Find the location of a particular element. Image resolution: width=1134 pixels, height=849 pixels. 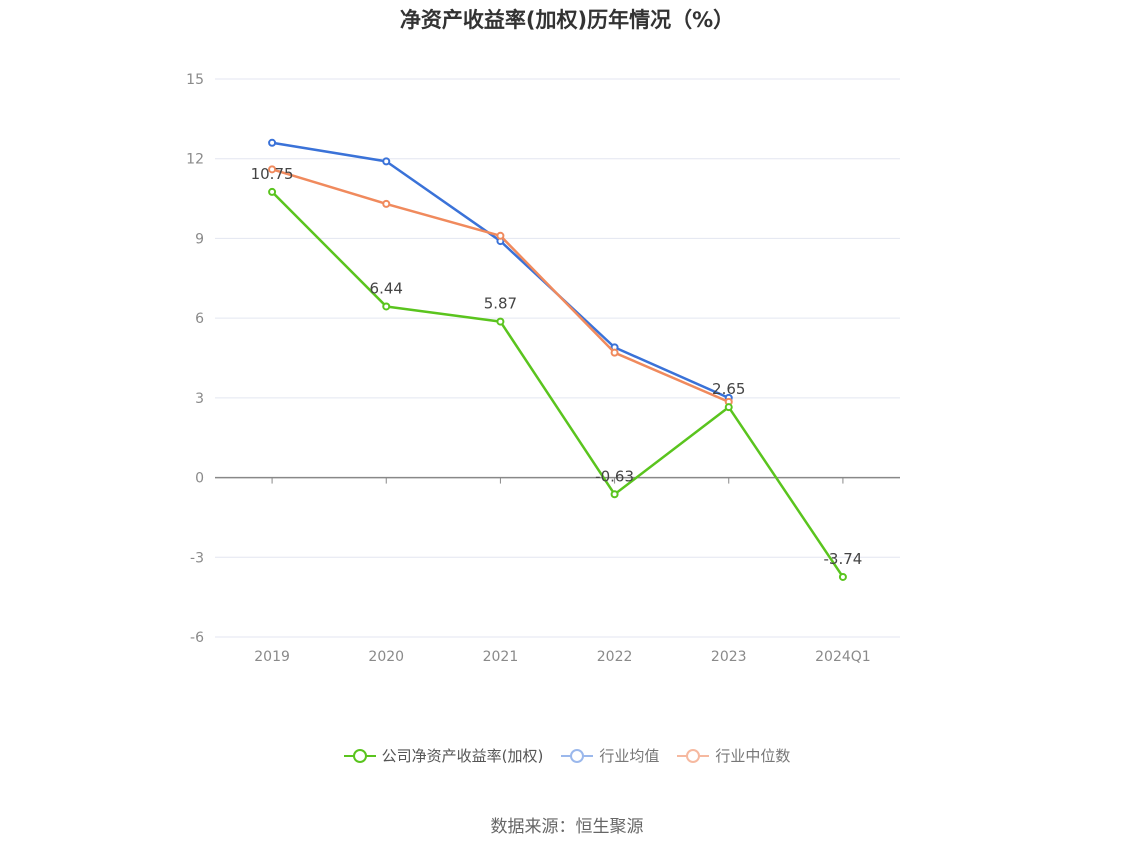

x-tick-label: 2024Q1 is located at coordinates (843, 657).